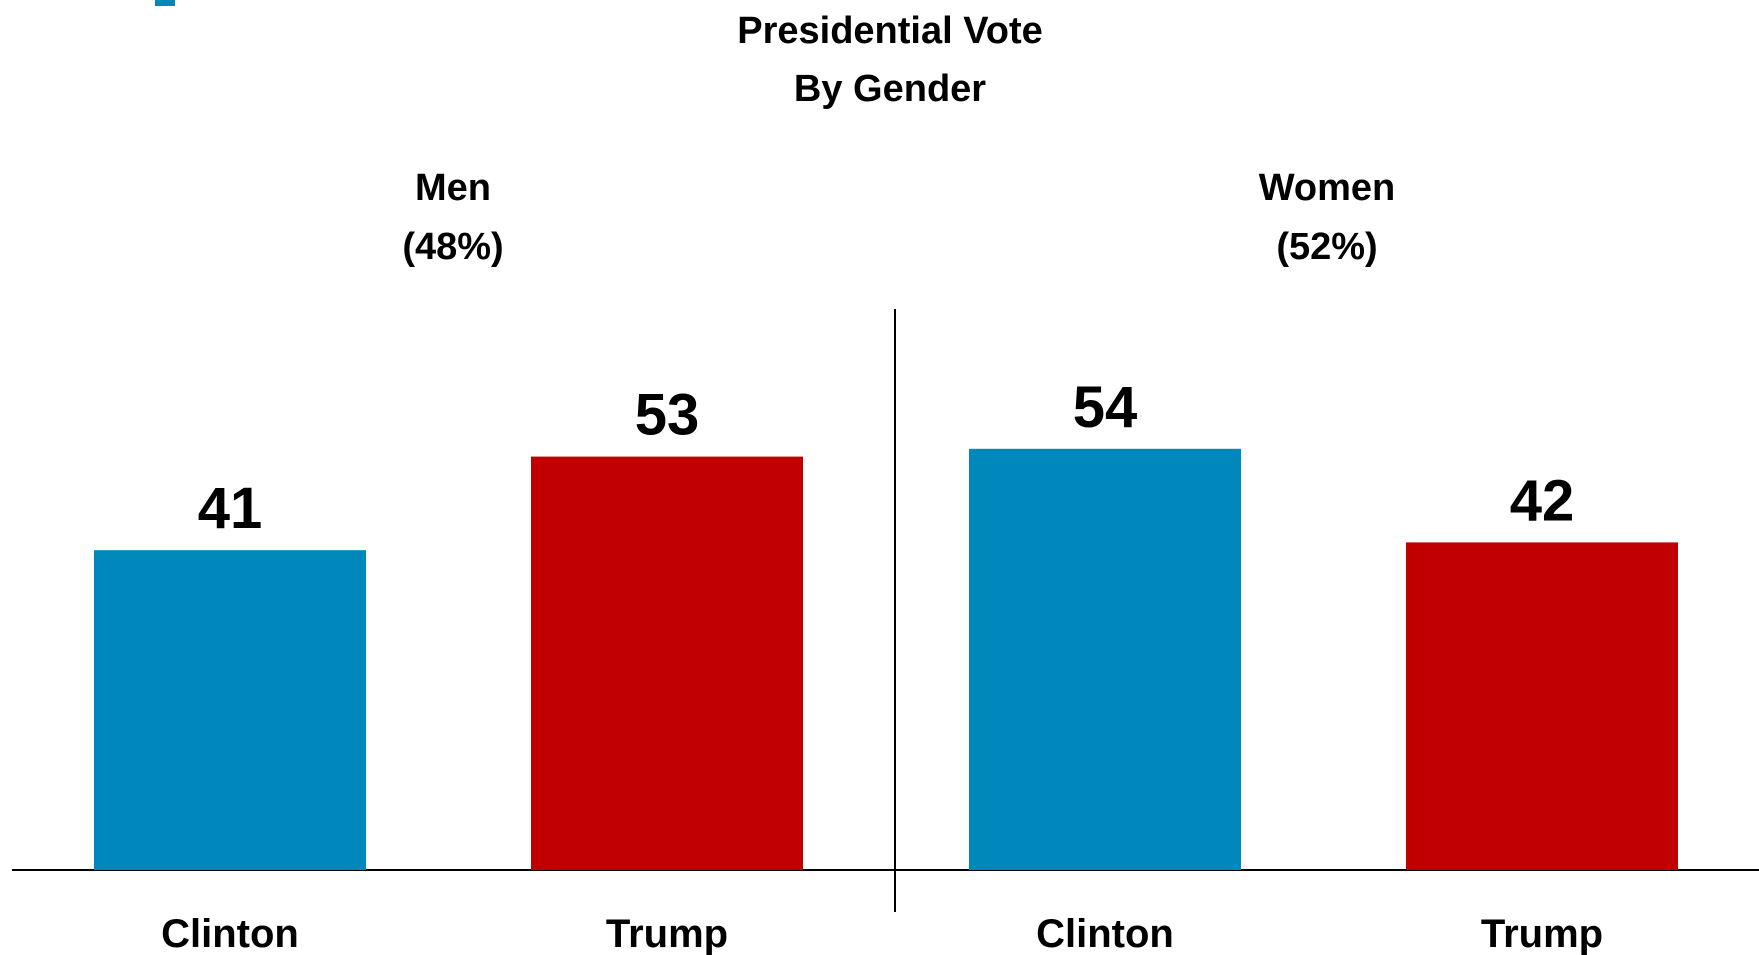 The image size is (1759, 955). I want to click on category-label-clinton-men: Clinton, so click(230, 933).